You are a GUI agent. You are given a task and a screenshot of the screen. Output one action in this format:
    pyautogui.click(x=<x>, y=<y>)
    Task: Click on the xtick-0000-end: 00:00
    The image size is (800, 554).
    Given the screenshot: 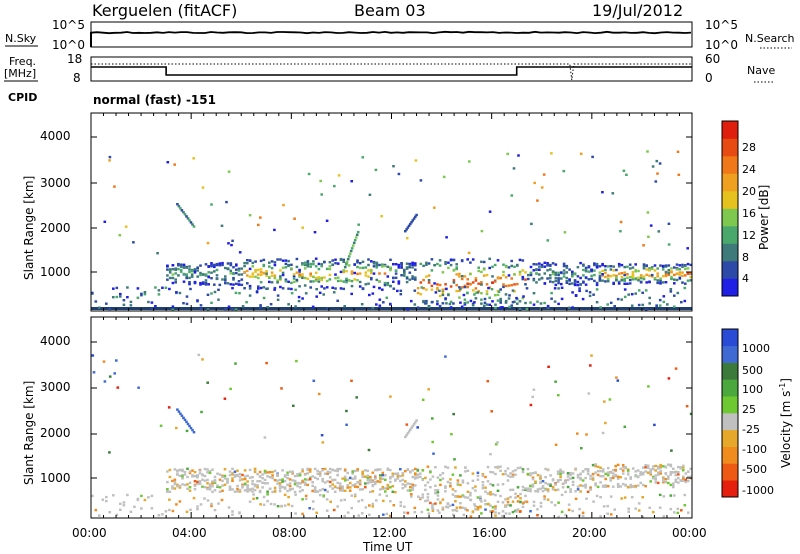 What is the action you would take?
    pyautogui.click(x=689, y=533)
    